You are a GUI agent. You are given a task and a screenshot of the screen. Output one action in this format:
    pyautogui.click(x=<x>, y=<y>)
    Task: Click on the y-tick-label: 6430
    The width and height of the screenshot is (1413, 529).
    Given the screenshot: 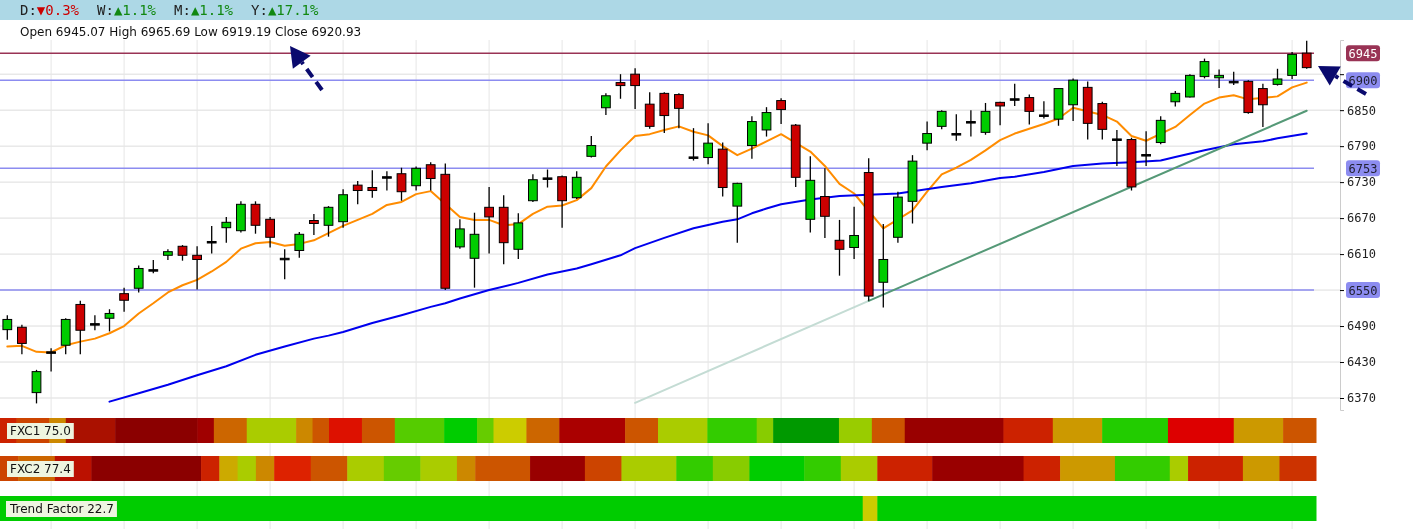 What is the action you would take?
    pyautogui.click(x=1361, y=362)
    